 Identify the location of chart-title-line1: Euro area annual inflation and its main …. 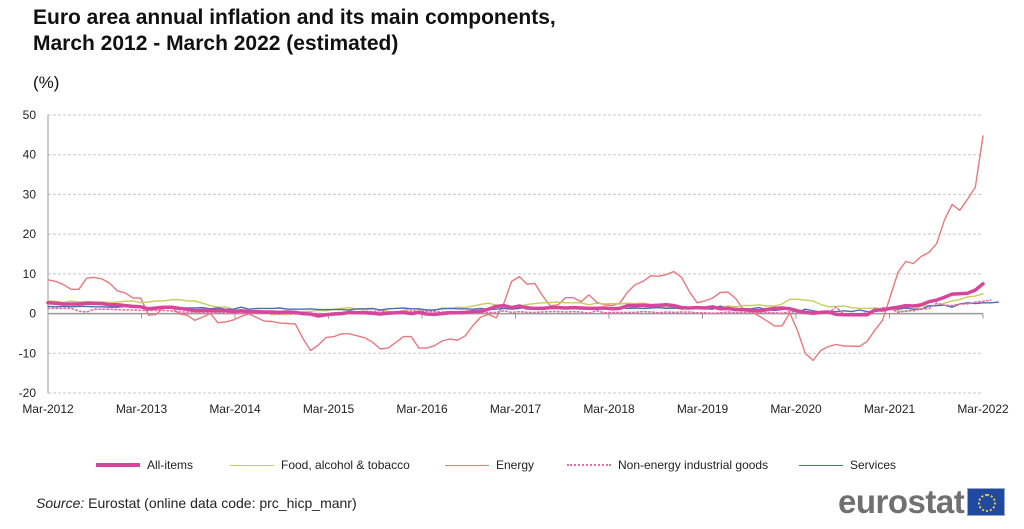
(294, 17).